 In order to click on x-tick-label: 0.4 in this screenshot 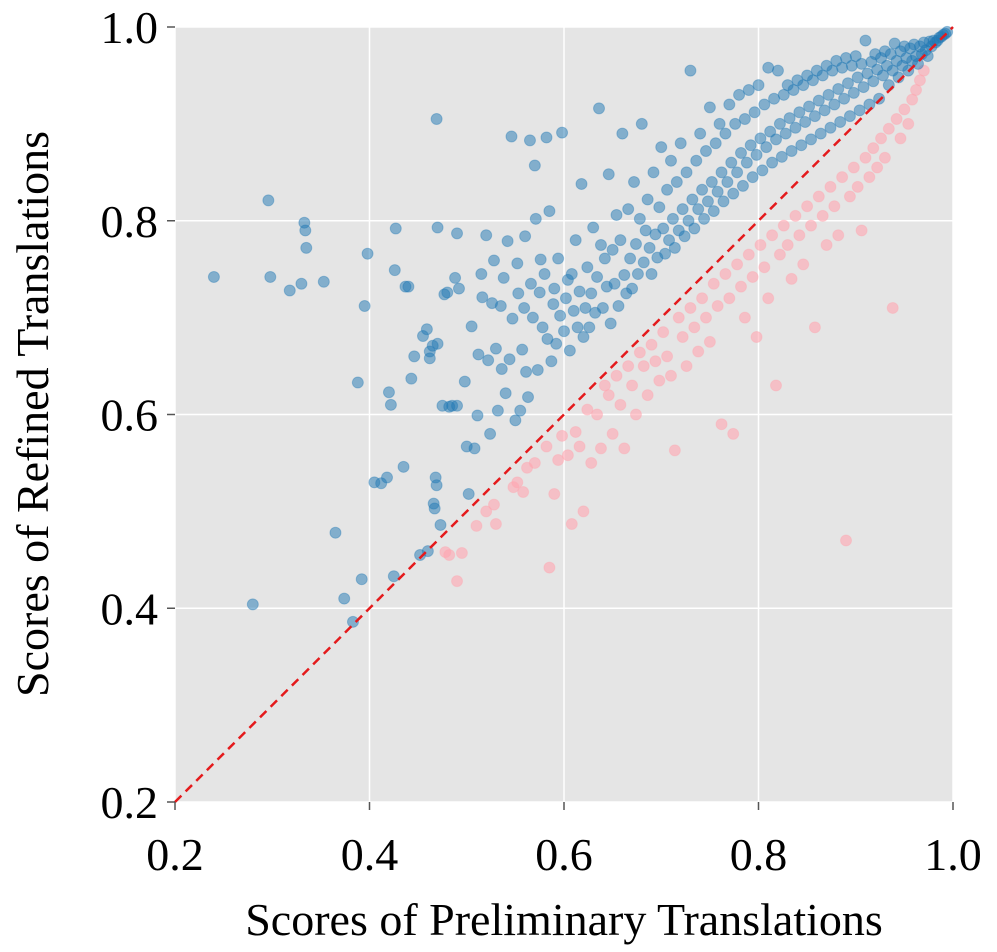, I will do `click(370, 854)`.